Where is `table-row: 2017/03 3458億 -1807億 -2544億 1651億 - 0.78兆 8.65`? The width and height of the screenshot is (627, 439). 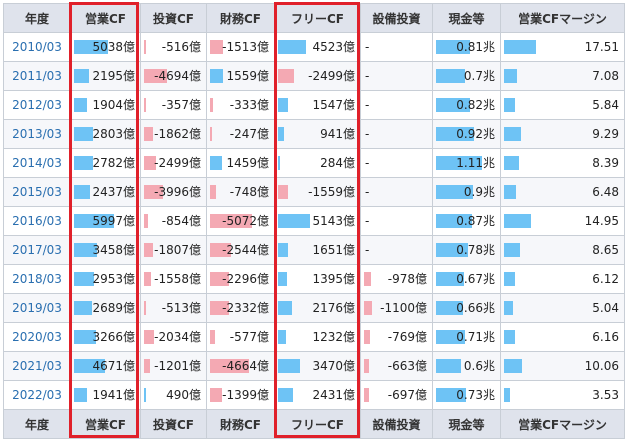
table-row: 2017/03 3458億 -1807億 -2544億 1651億 - 0.78兆 8.65 is located at coordinates (314, 250).